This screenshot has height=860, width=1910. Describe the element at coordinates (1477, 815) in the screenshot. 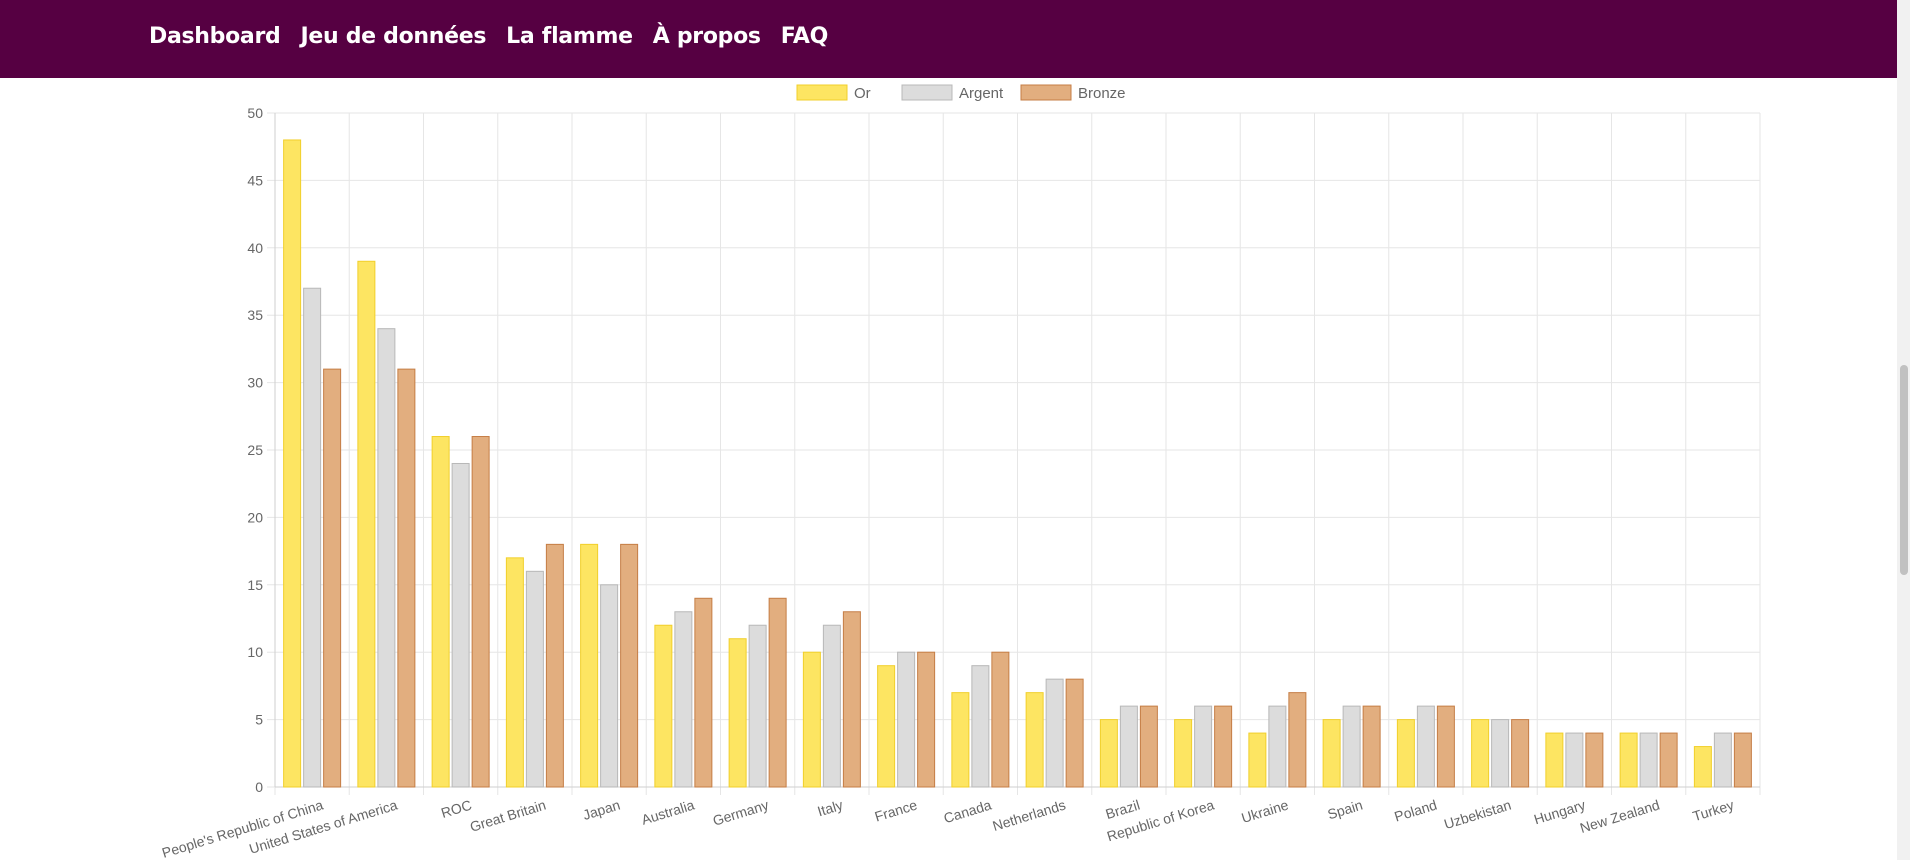

I see `x-tick-label-uzbekistan: Uzbekistan` at that location.